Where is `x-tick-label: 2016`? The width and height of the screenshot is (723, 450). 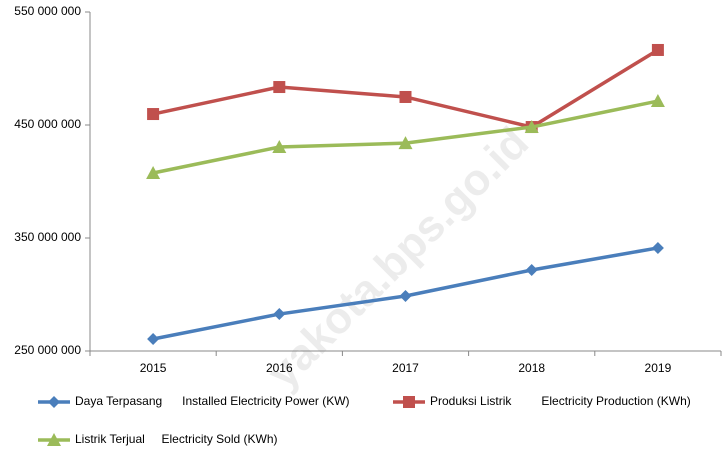 x-tick-label: 2016 is located at coordinates (279, 368).